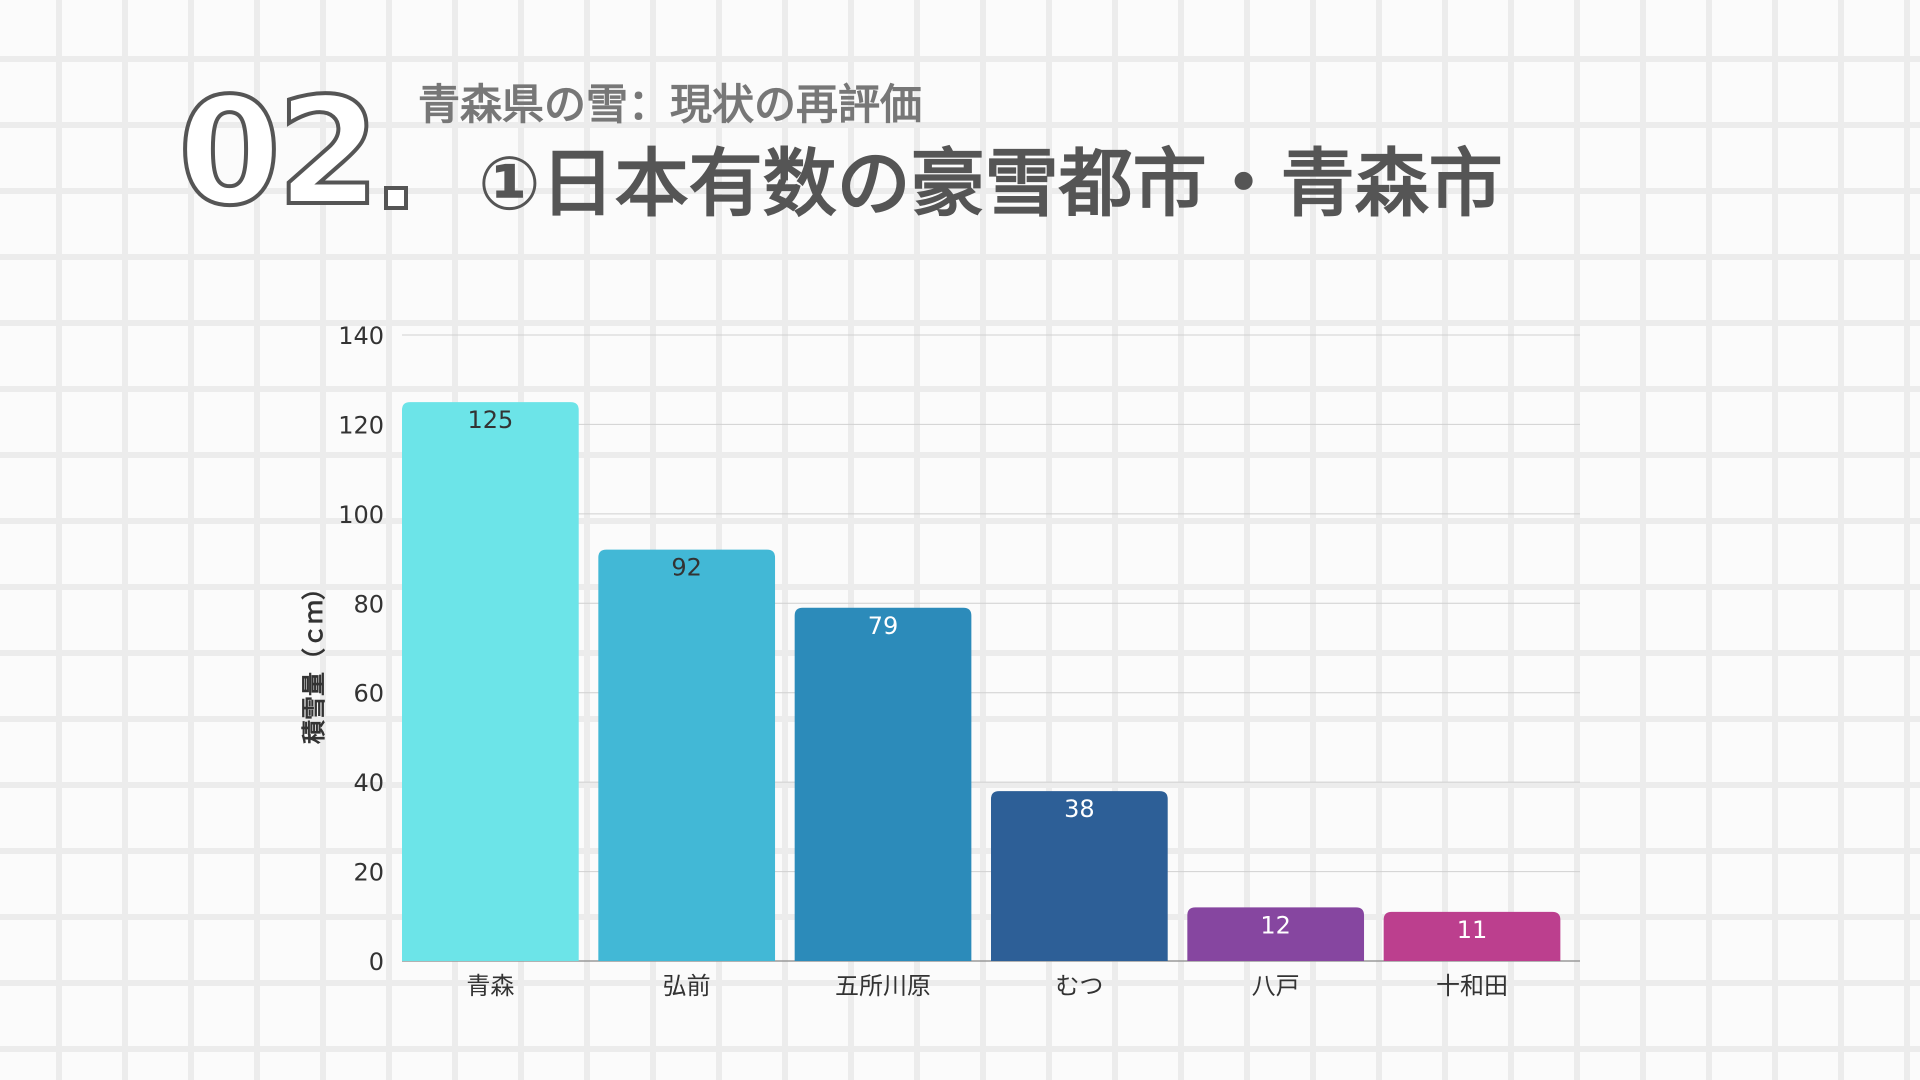 This screenshot has height=1080, width=1920. I want to click on y-tick-label: 100, so click(361, 515).